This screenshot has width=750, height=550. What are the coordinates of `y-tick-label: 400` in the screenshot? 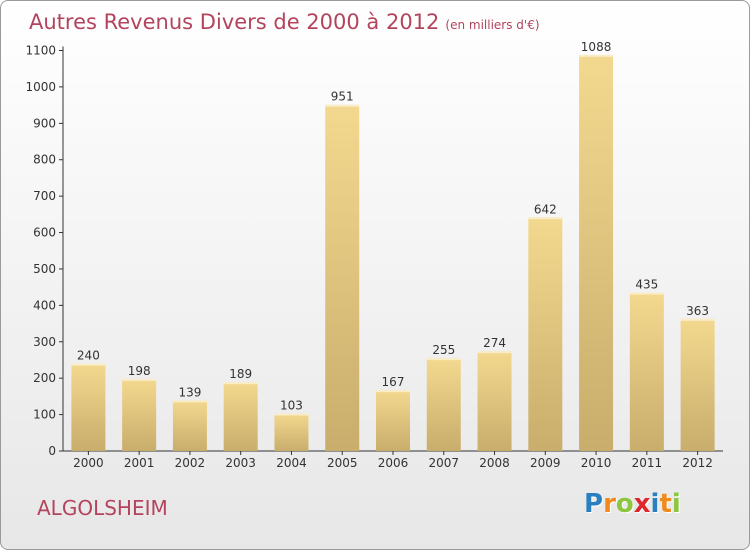 It's located at (44, 305).